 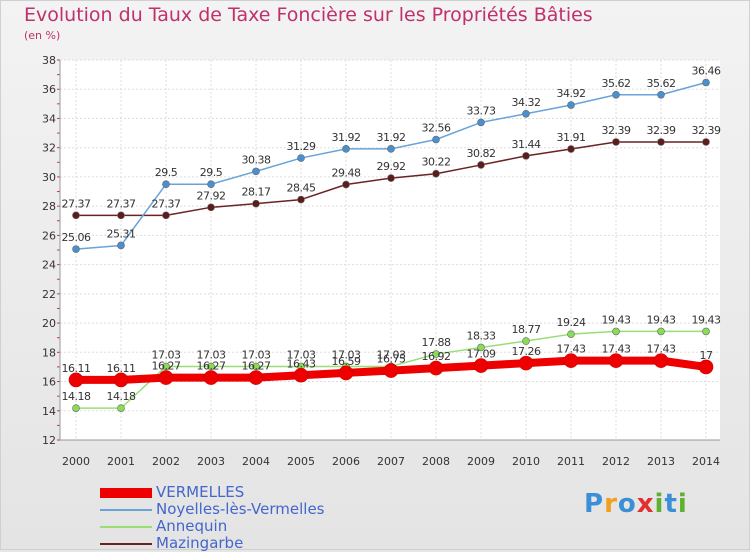 What do you see at coordinates (42, 35) in the screenshot?
I see `chart-subtitle: (en %)` at bounding box center [42, 35].